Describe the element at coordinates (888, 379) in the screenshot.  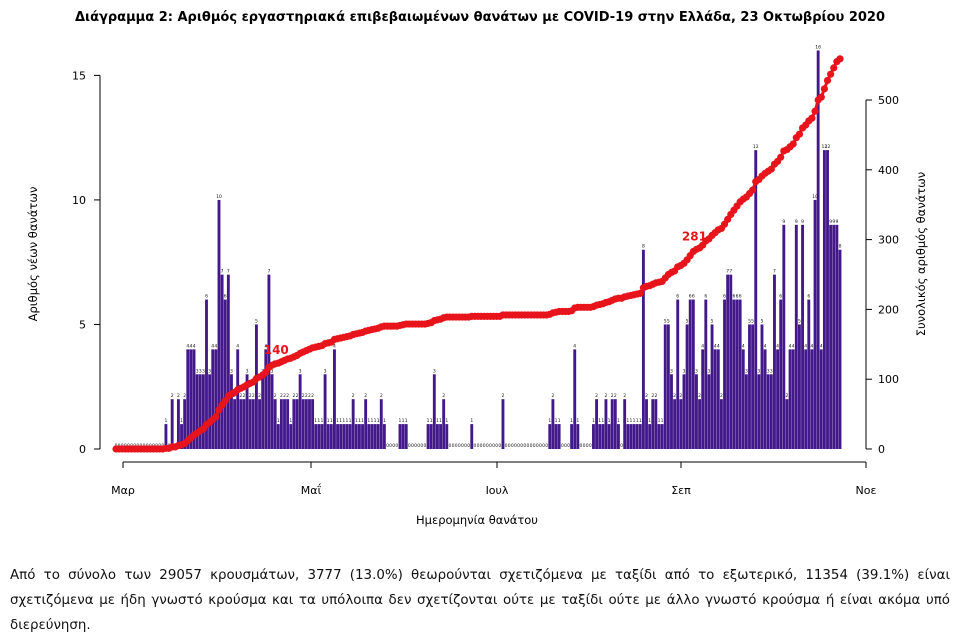
I see `y-tick-right-label: 100` at that location.